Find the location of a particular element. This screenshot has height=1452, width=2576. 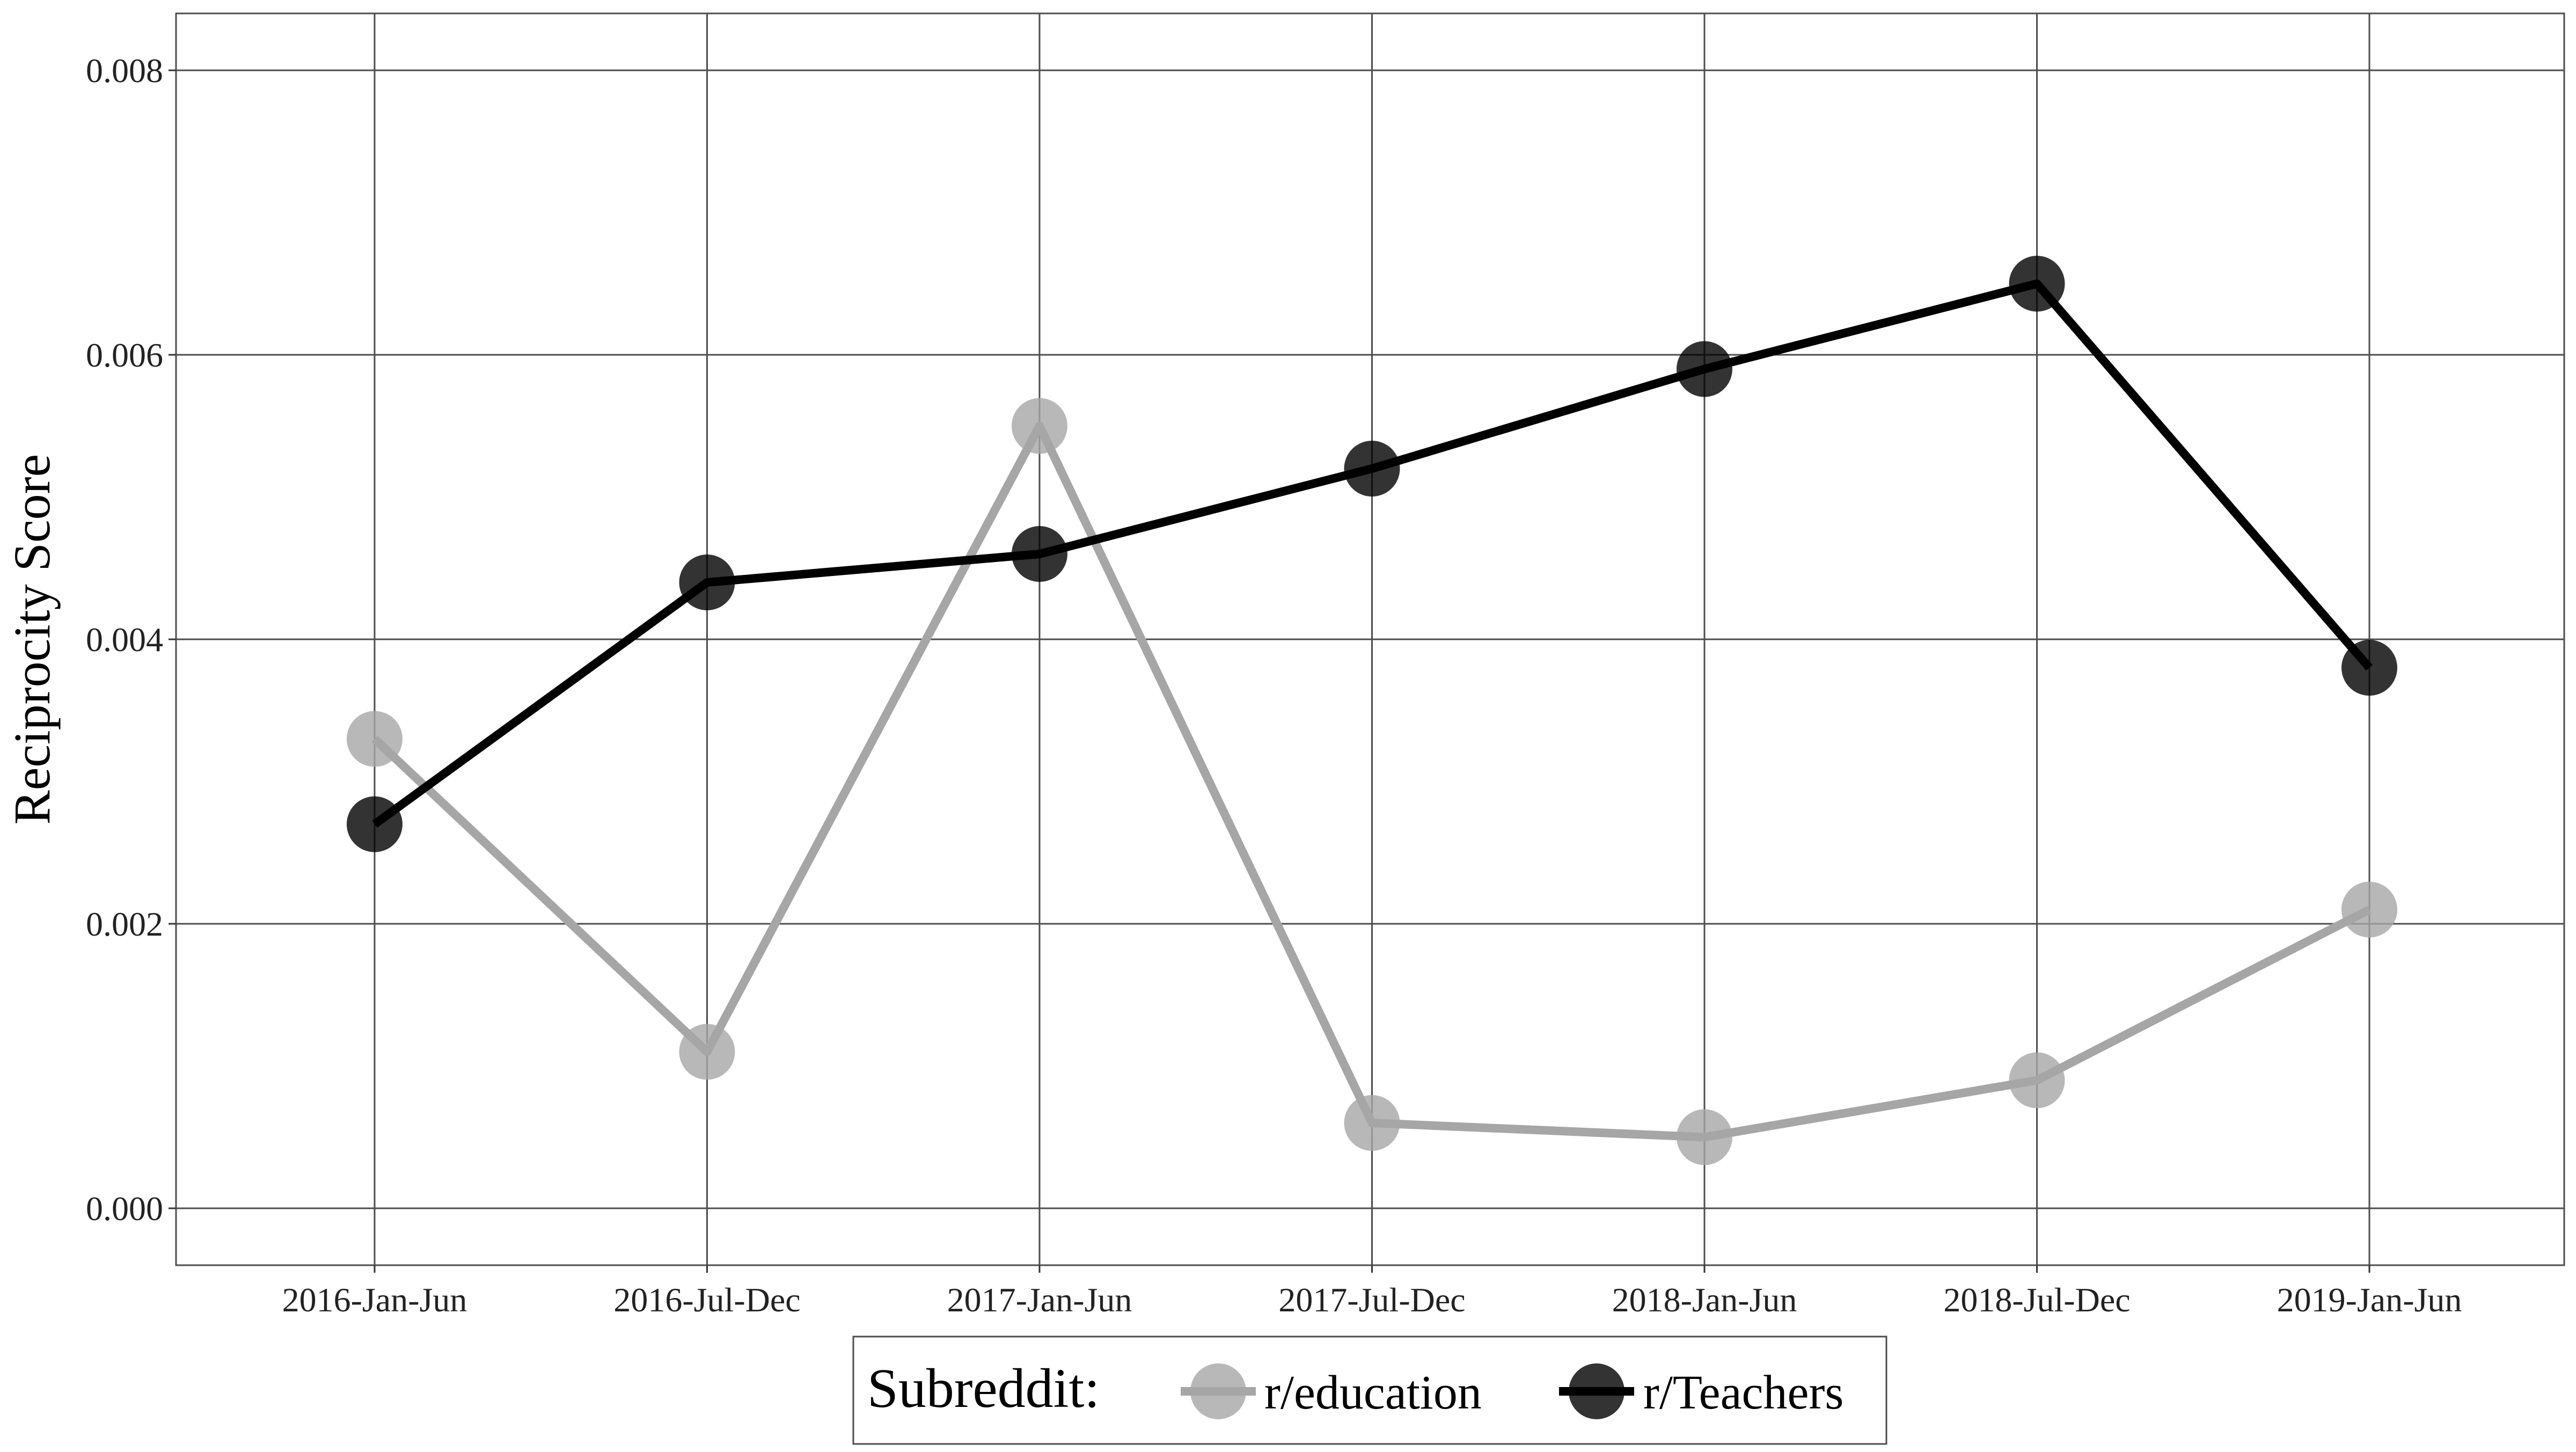

y-axis-ticks: 0.000 0.002 0.004 0.006 0.008 is located at coordinates (131, 640).